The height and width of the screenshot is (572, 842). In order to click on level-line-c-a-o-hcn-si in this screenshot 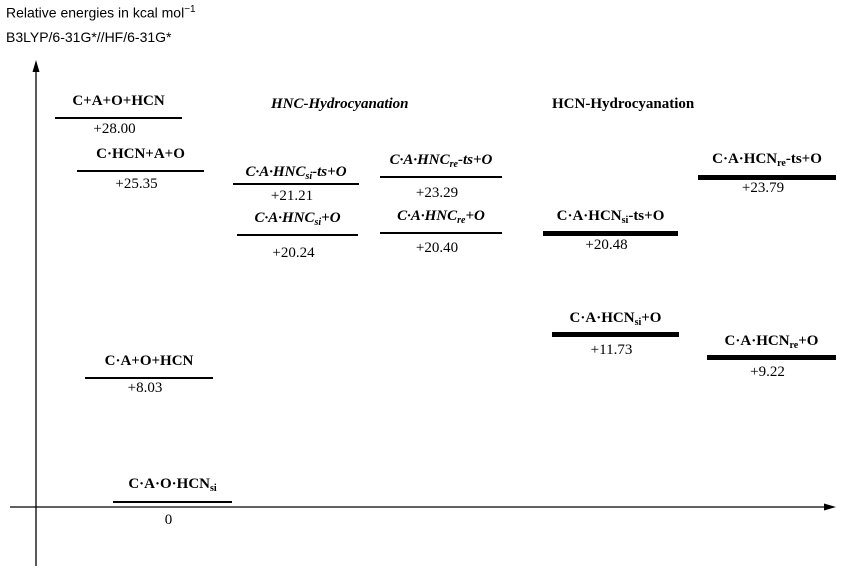, I will do `click(172, 502)`.